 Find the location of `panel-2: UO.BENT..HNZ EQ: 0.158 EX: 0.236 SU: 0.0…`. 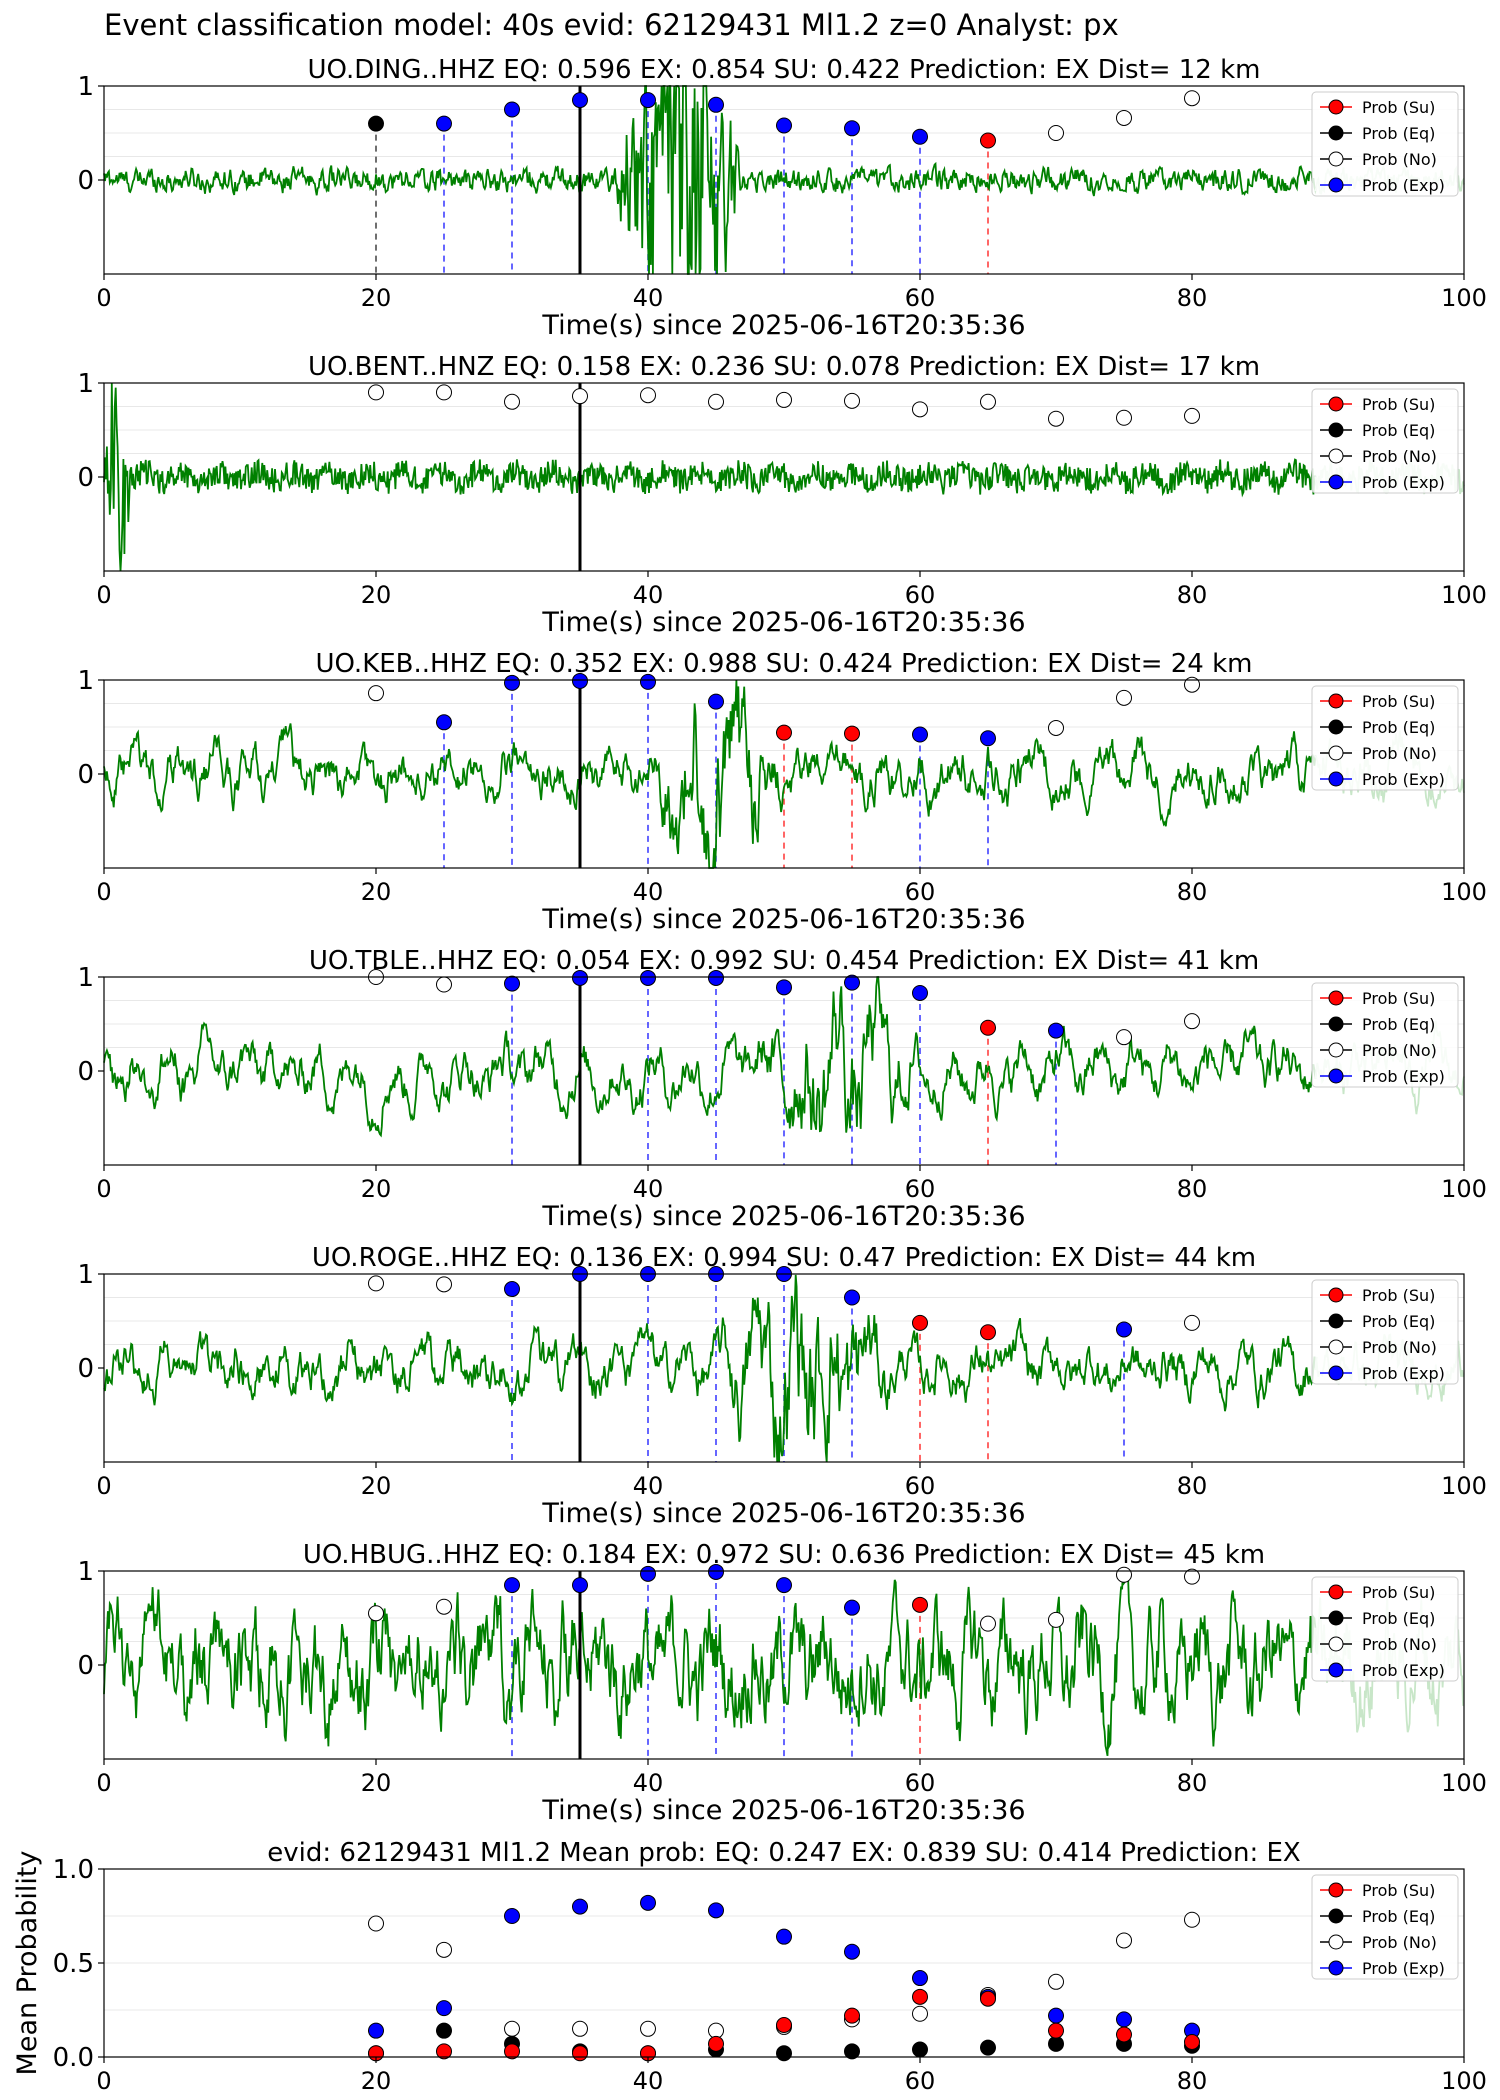

panel-2: UO.BENT..HNZ EQ: 0.158 EX: 0.236 SU: 0.0… is located at coordinates (781, 495).